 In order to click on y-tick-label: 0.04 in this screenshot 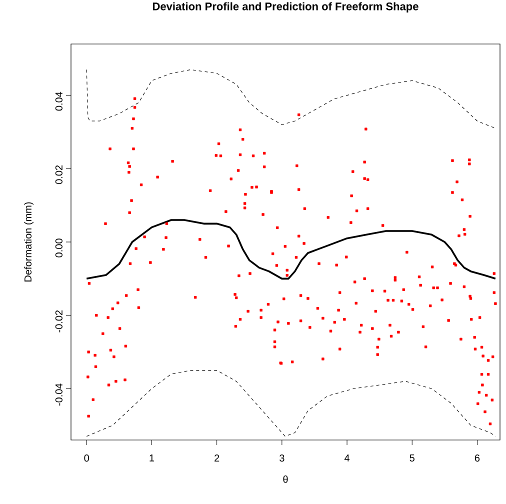, I will do `click(58, 101)`.